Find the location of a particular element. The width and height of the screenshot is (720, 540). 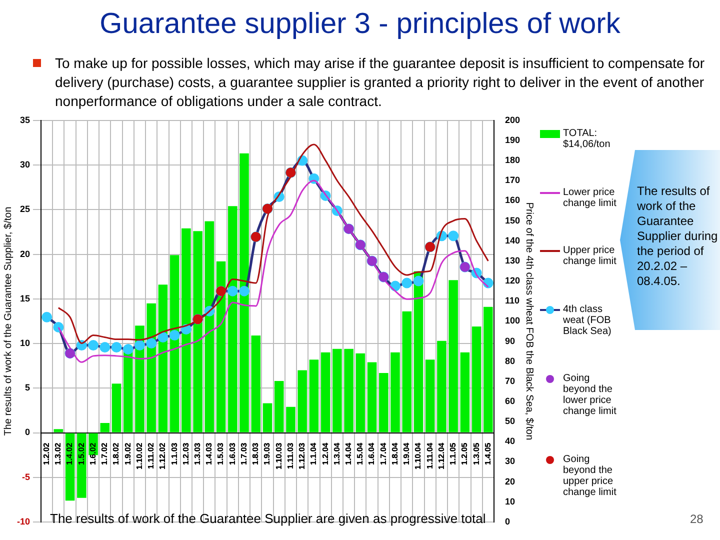

legend-label: TOTAL: $14,06/ton is located at coordinates (587, 139).